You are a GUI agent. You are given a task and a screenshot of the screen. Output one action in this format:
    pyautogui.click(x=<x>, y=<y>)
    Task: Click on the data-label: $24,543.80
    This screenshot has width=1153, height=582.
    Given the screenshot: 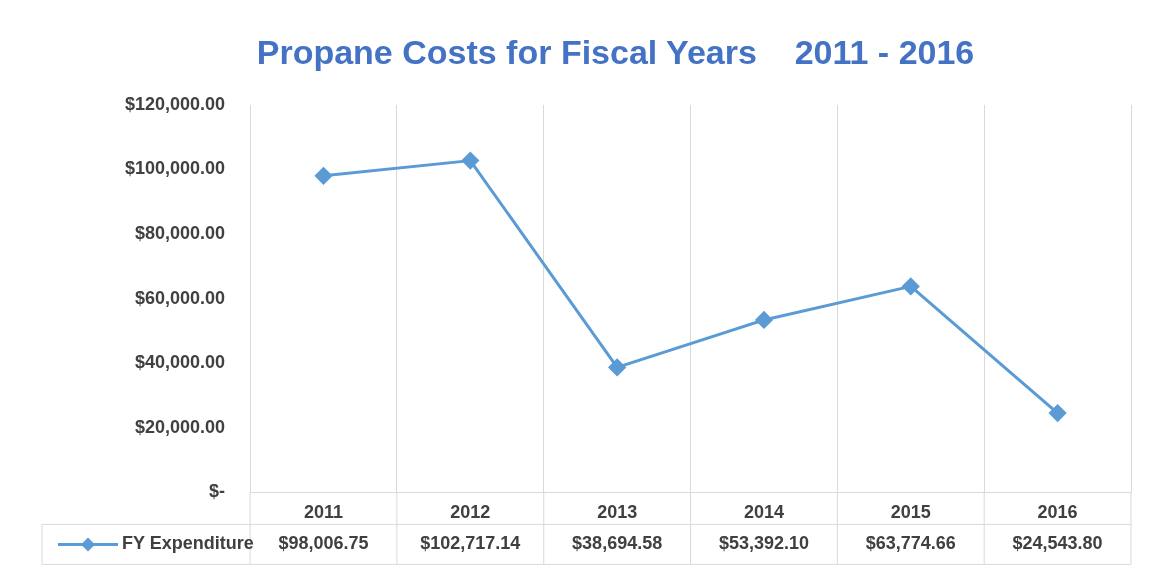 What is the action you would take?
    pyautogui.click(x=1057, y=543)
    